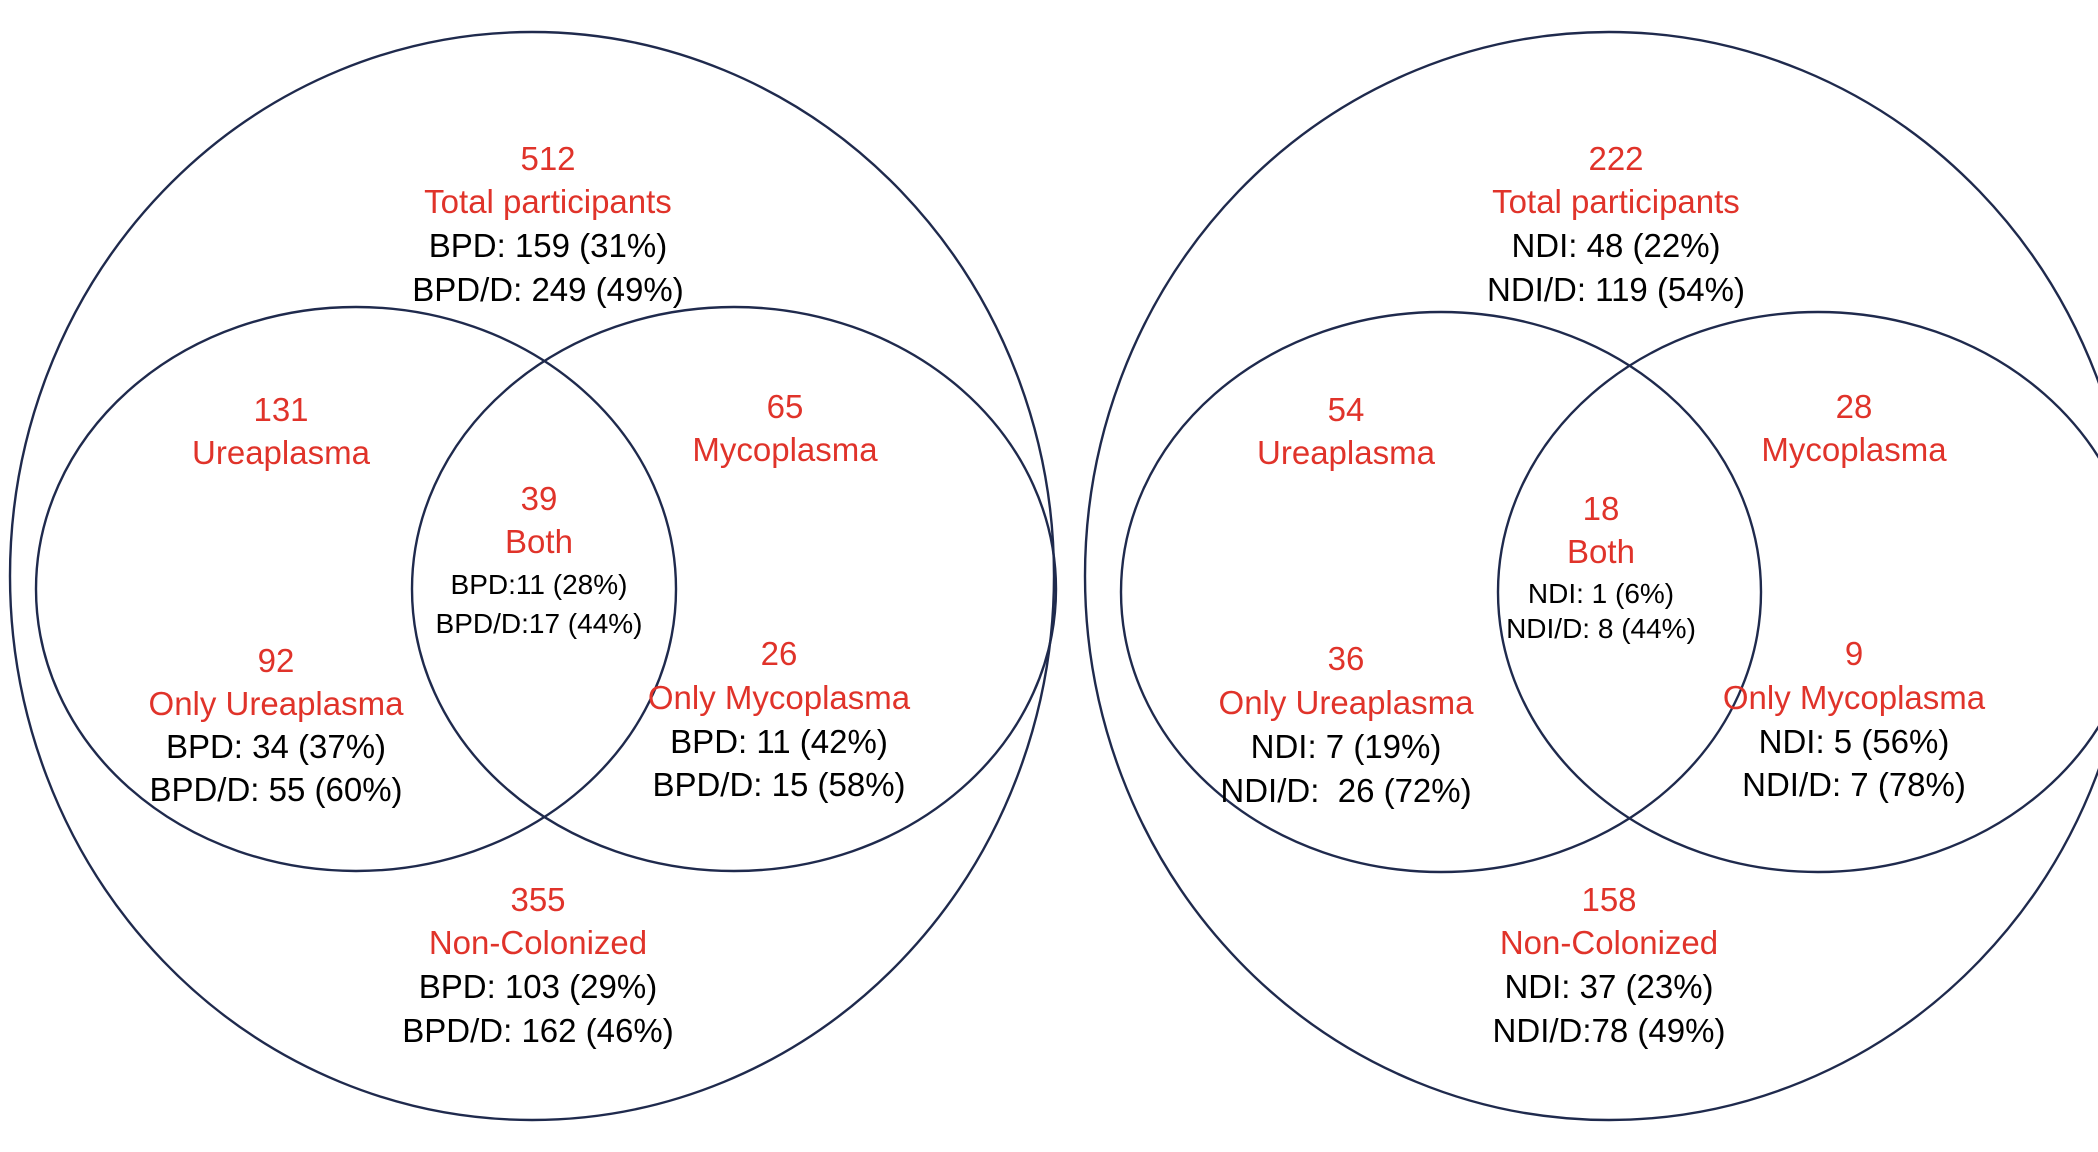  Describe the element at coordinates (1609, 1030) in the screenshot. I see `non-colonized-ndi-d-line: NDI/D:78 (49%)` at that location.